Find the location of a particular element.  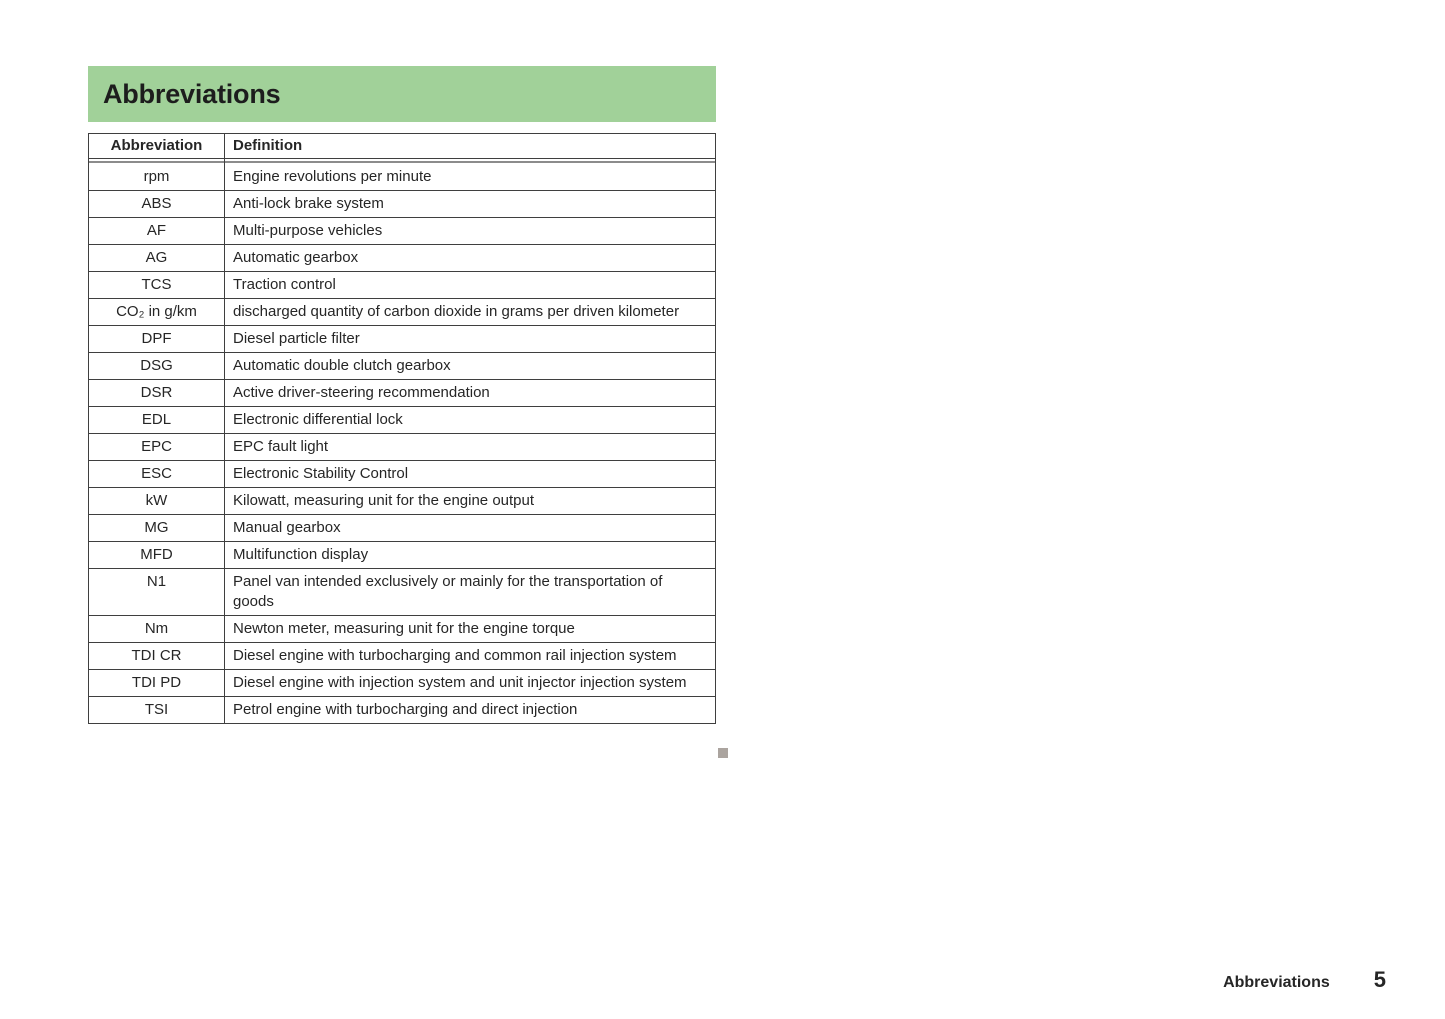

table-row: MFD Multifunction display is located at coordinates (402, 554).